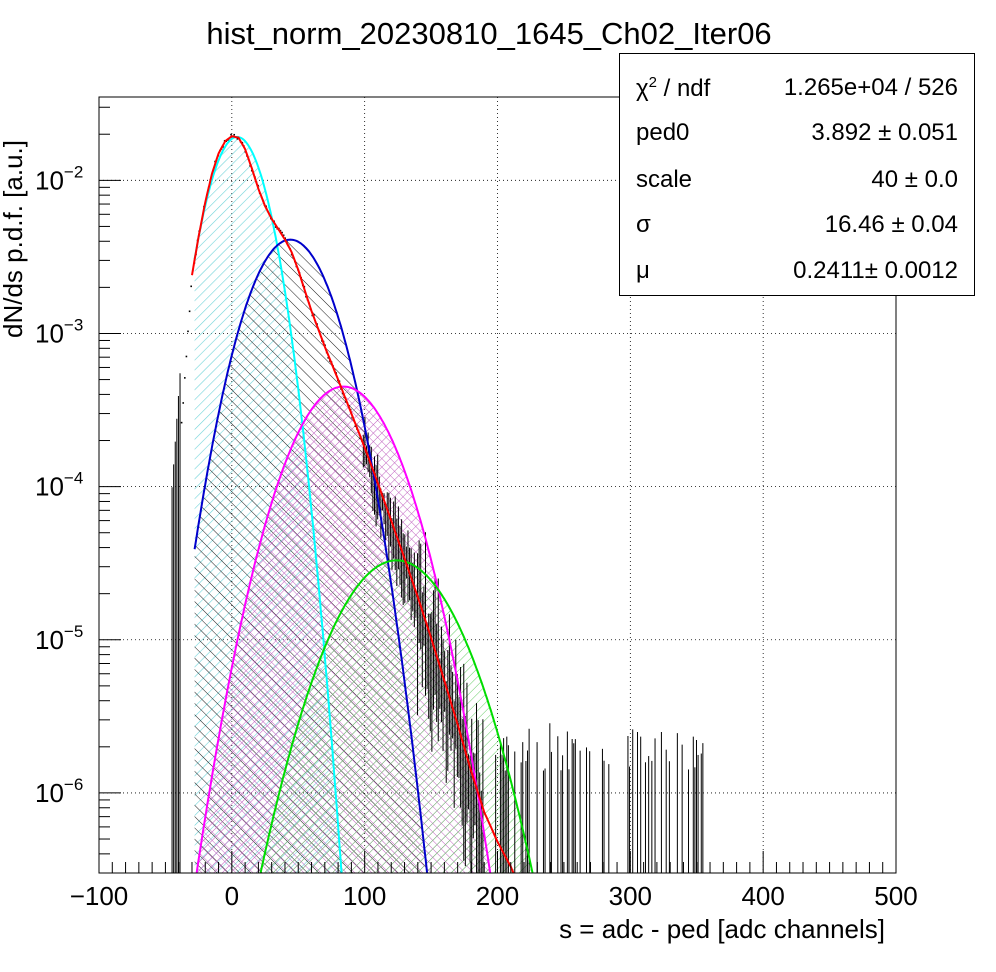 The width and height of the screenshot is (996, 972). What do you see at coordinates (396, 716) in the screenshot?
I see `component-3pe-curve` at bounding box center [396, 716].